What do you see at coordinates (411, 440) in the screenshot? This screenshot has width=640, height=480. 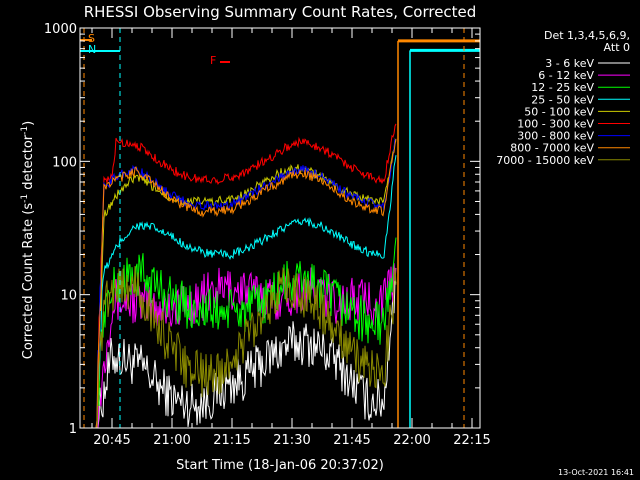 I see `x-tick-label: 22:00` at bounding box center [411, 440].